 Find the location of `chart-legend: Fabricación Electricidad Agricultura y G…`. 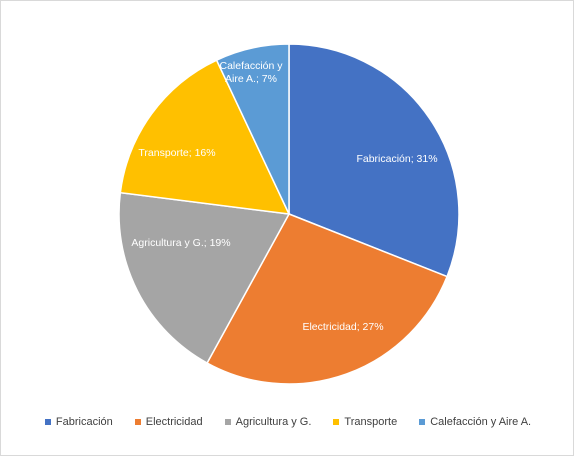

chart-legend: Fabricación Electricidad Agricultura y G… is located at coordinates (288, 422).